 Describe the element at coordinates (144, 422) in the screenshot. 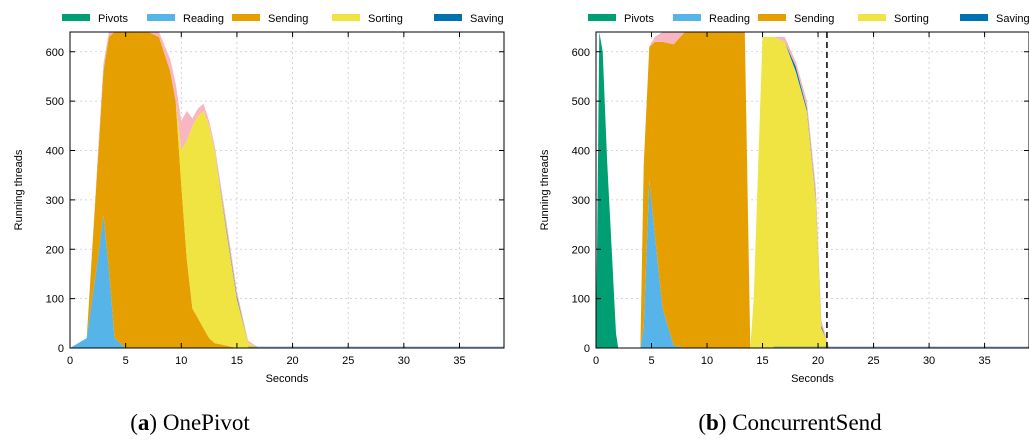

I see `caption-tag: a` at that location.